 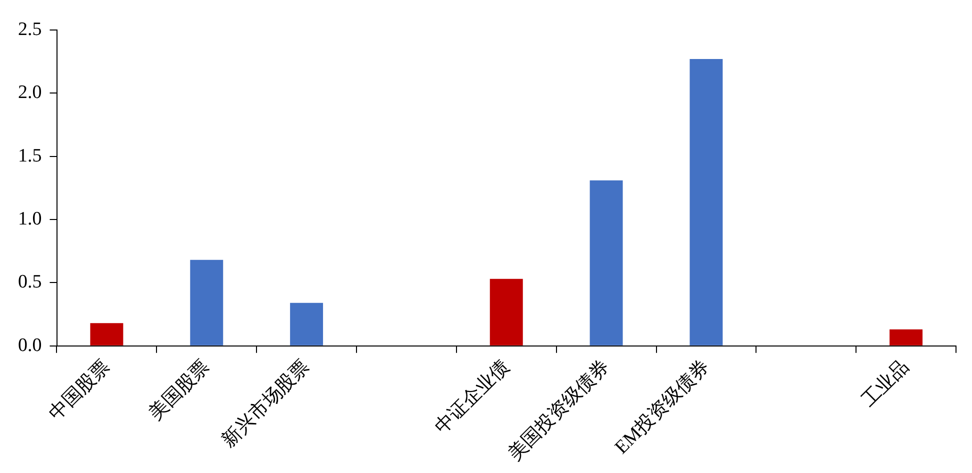 What do you see at coordinates (30, 219) in the screenshot?
I see `y-tick-label: 1.0` at bounding box center [30, 219].